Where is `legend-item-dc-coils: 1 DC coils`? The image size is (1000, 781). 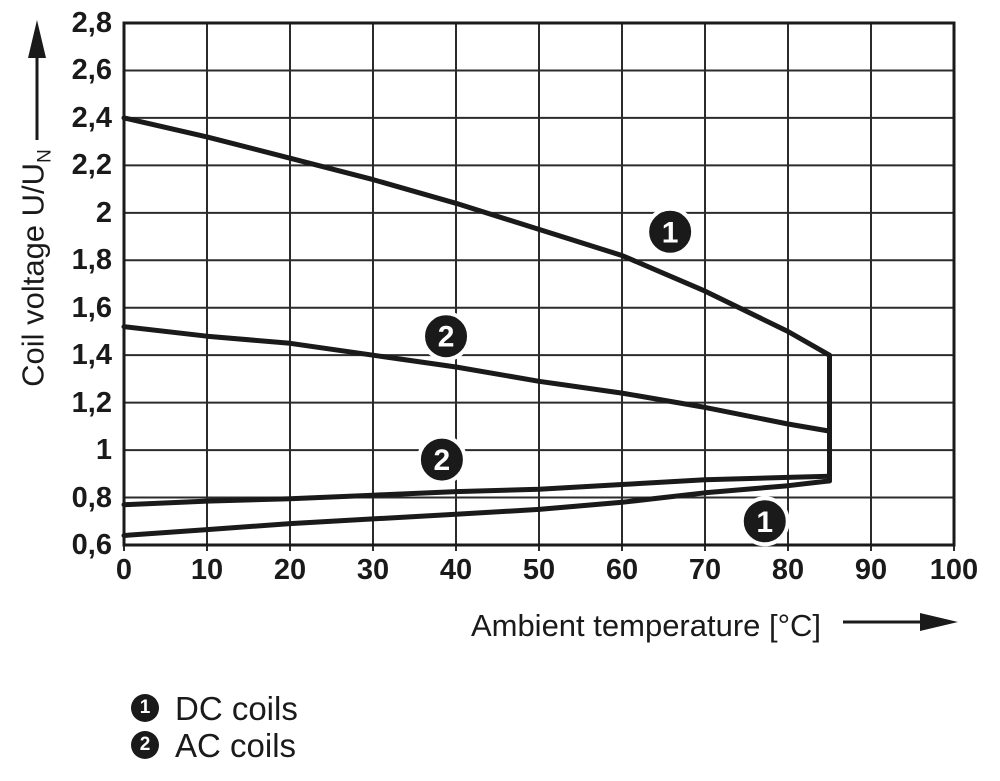 legend-item-dc-coils: 1 DC coils is located at coordinates (214, 708).